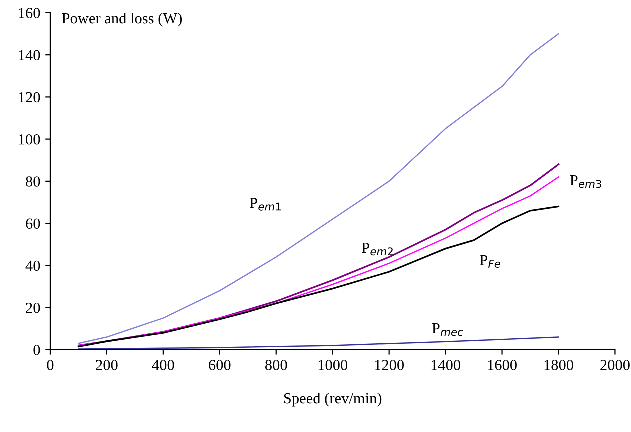 Image resolution: width=631 pixels, height=432 pixels. What do you see at coordinates (446, 365) in the screenshot?
I see `x-tick-label: 1400` at bounding box center [446, 365].